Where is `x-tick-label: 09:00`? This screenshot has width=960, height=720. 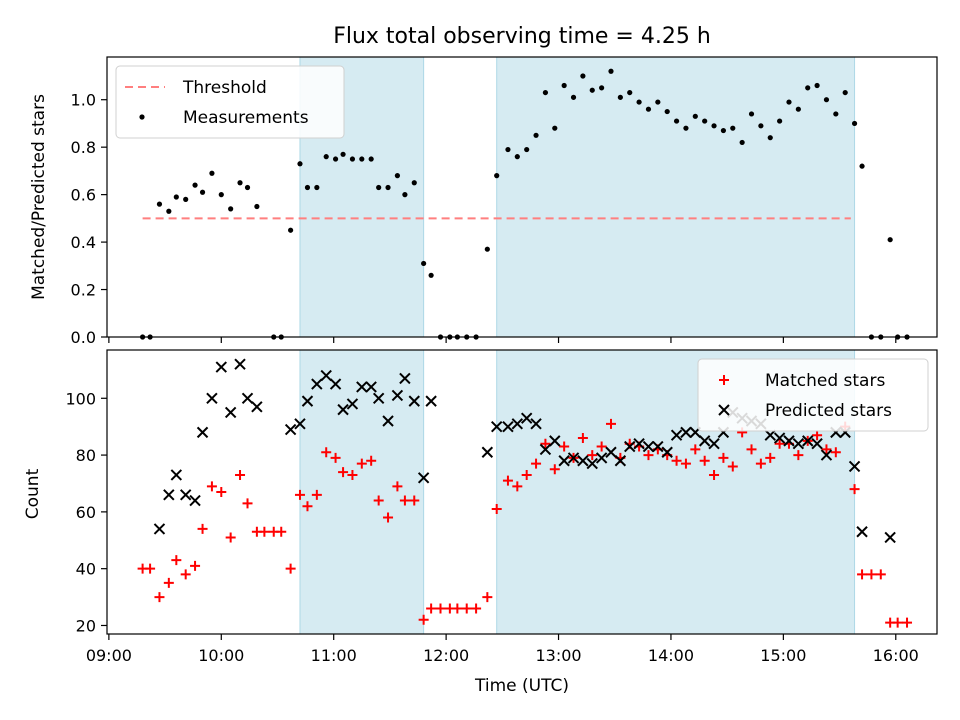
x-tick-label: 09:00 is located at coordinates (109, 655).